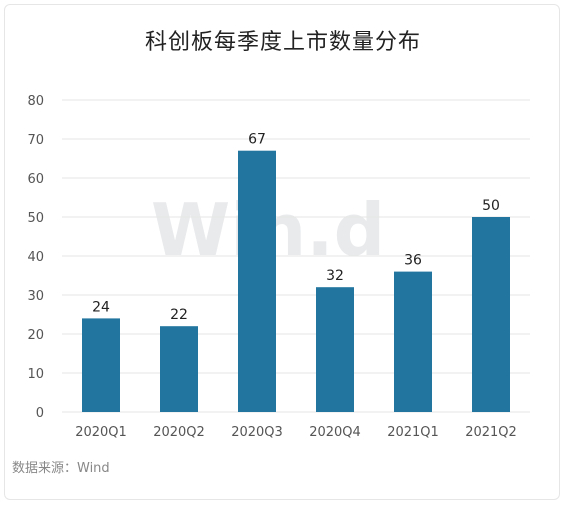  Describe the element at coordinates (40, 413) in the screenshot. I see `y-tick-label: 0` at that location.